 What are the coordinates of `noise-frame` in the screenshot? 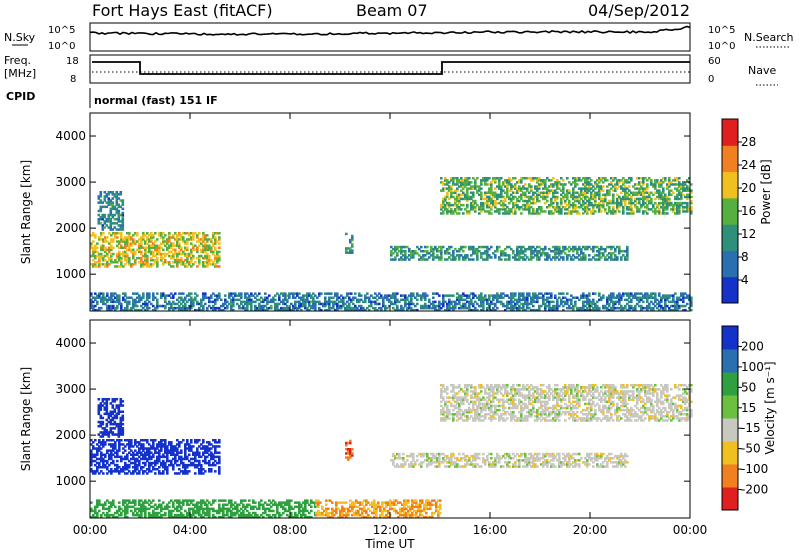 It's located at (390, 37).